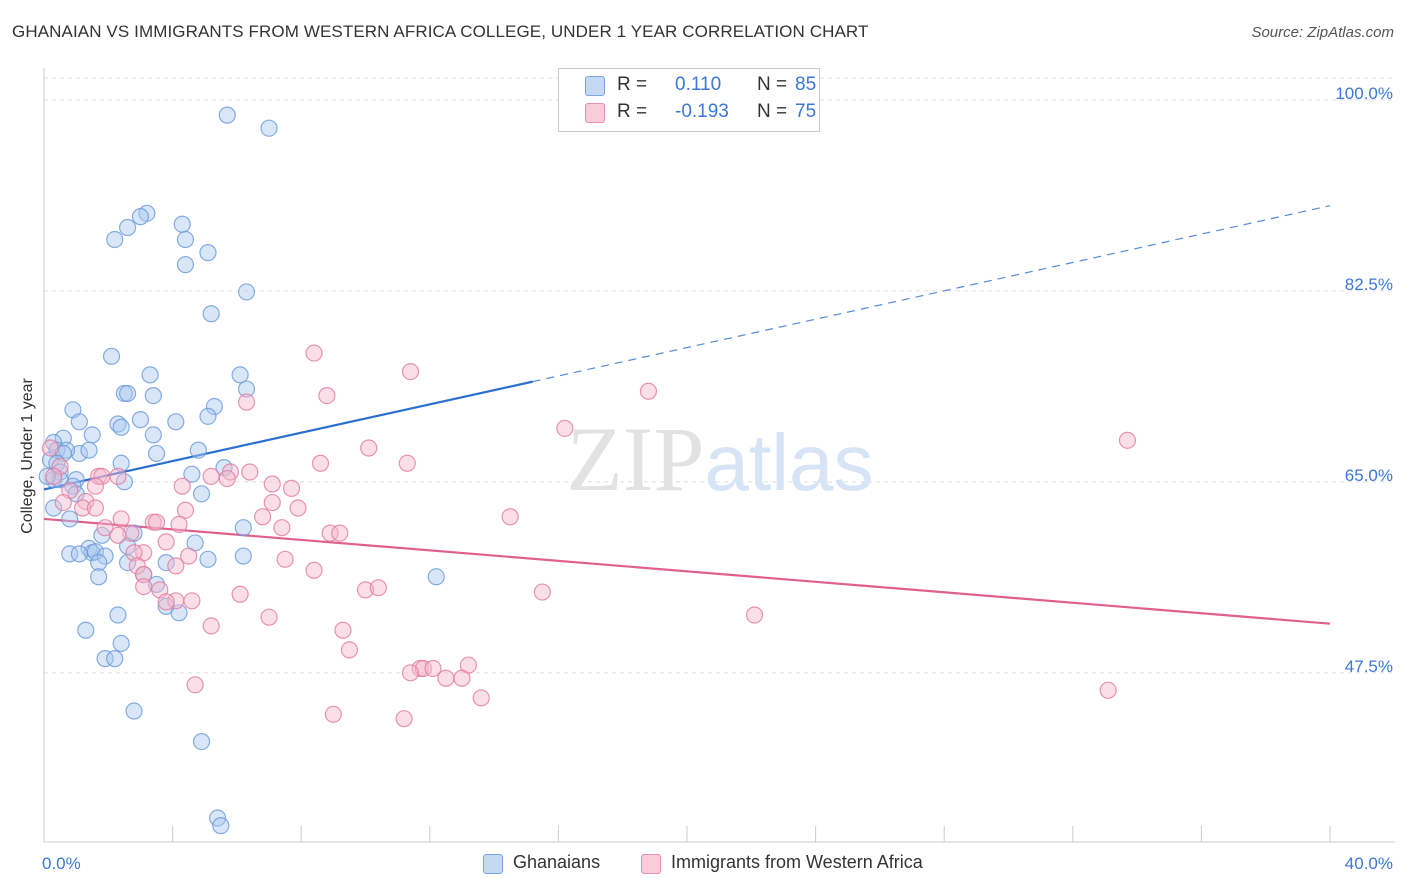 This screenshot has width=1406, height=892. What do you see at coordinates (1364, 93) in the screenshot?
I see `y-tick-label: 100.0%` at bounding box center [1364, 93].